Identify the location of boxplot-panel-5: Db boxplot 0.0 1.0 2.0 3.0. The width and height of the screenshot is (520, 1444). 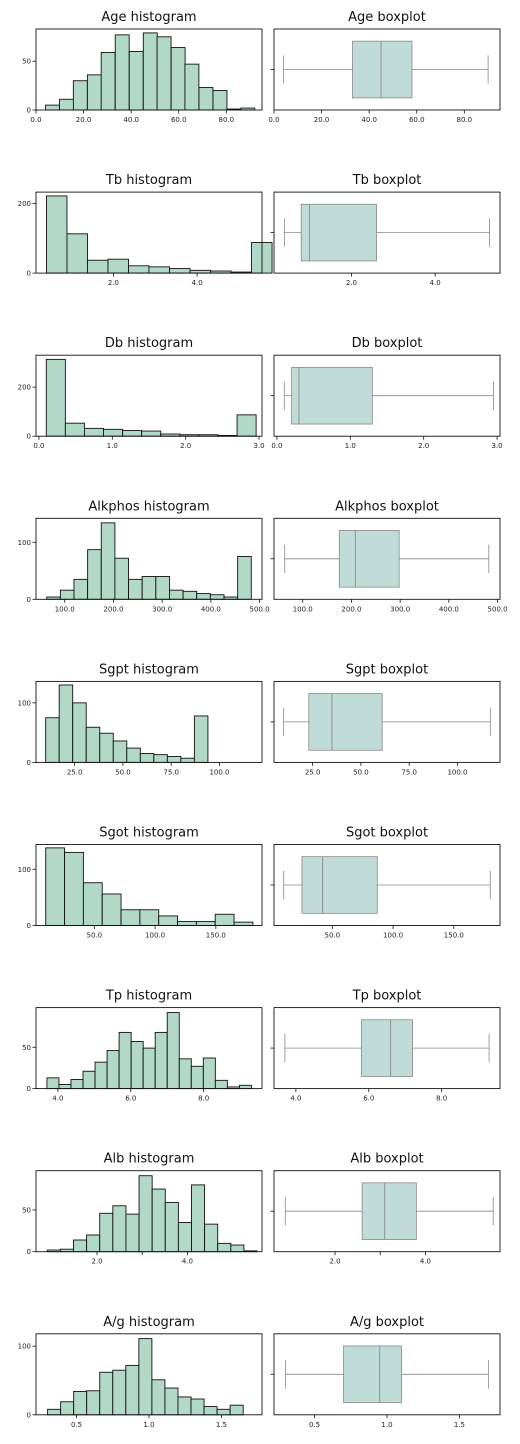
(386, 393).